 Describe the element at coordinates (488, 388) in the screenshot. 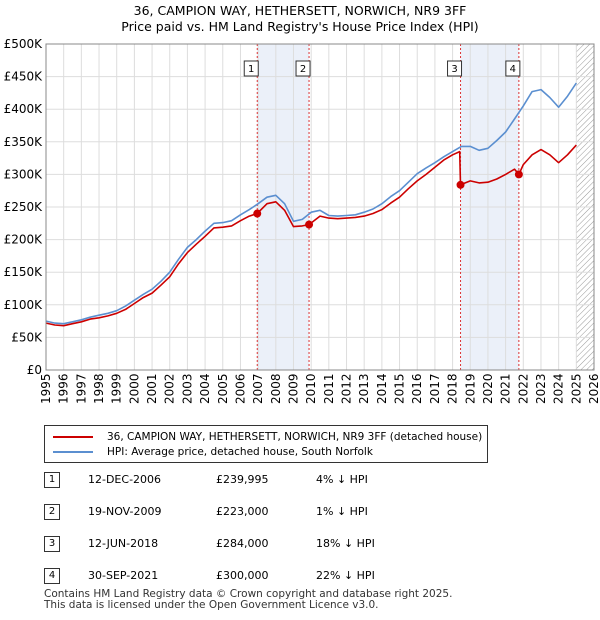

I see `x-tick-label: 2020` at that location.